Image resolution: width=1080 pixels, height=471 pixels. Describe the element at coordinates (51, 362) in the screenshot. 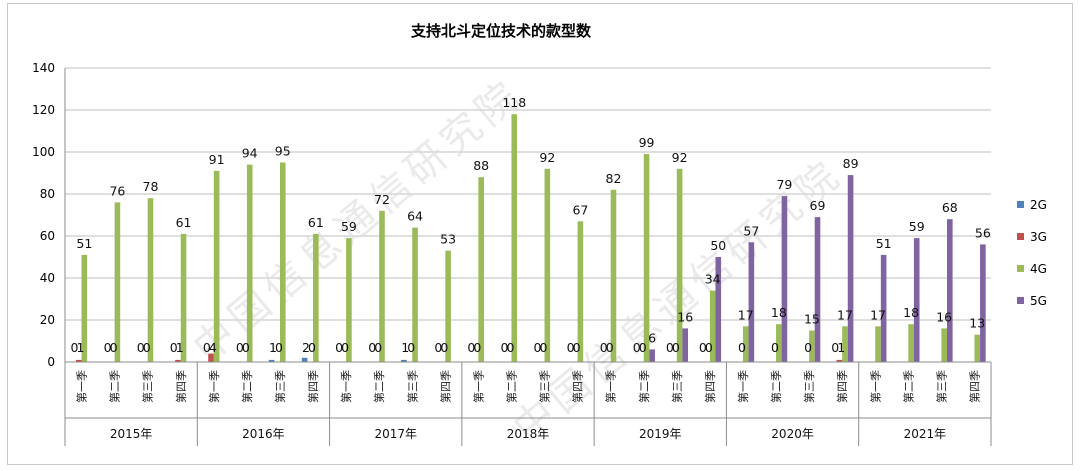

I see `y-tick-label: 0` at that location.